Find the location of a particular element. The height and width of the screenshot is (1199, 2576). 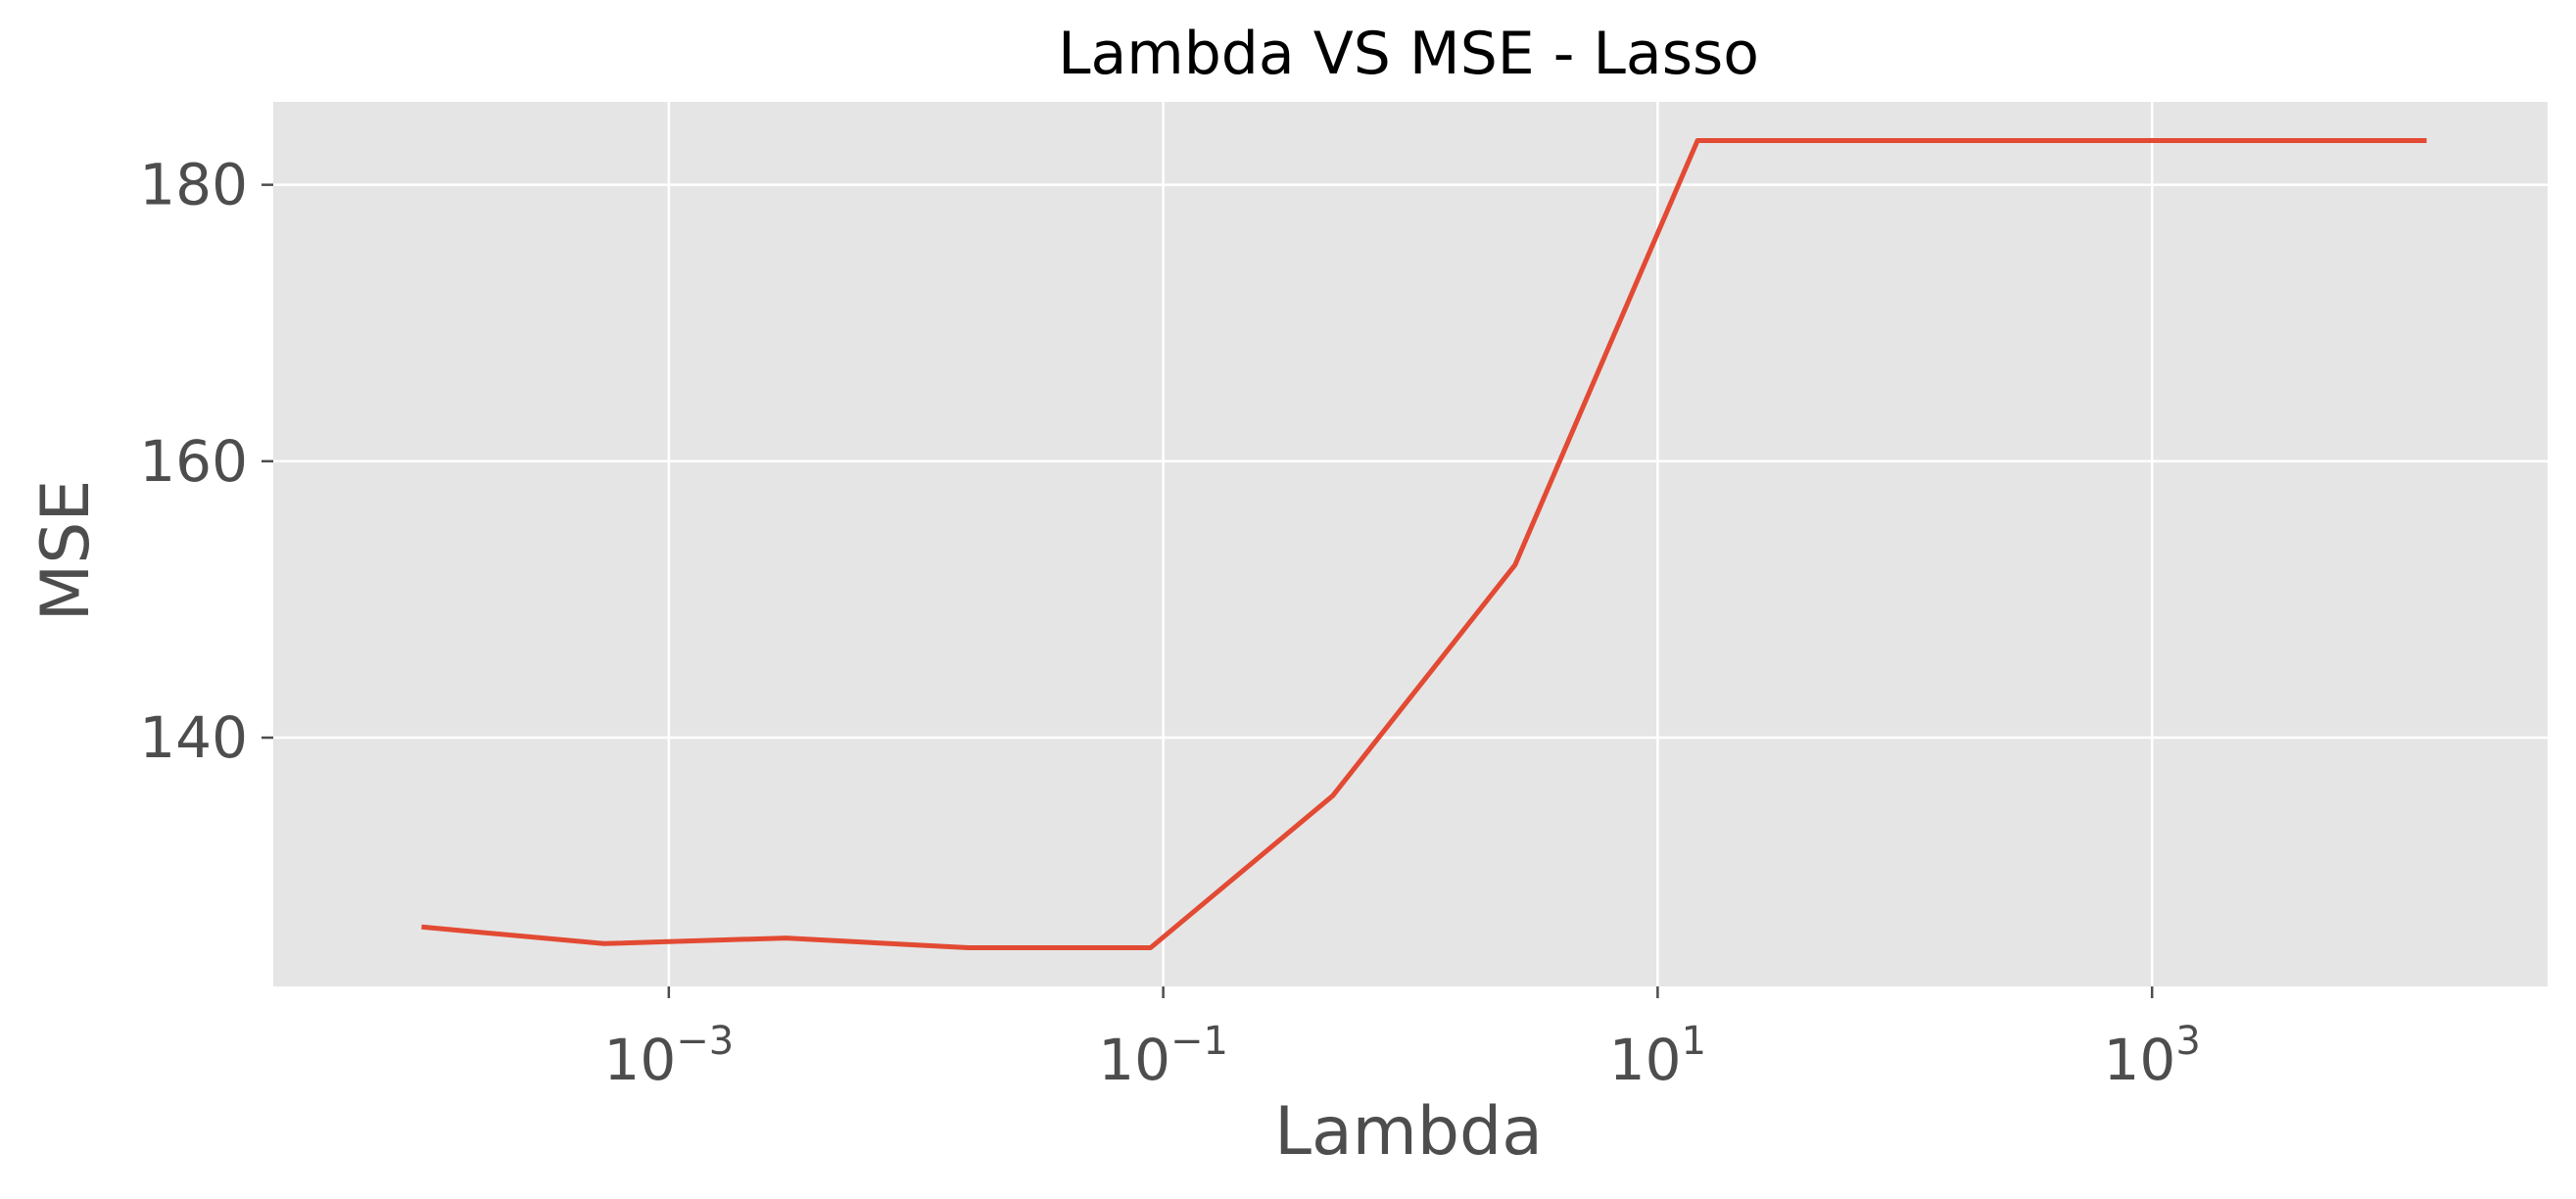

x-axis-label: Lambda is located at coordinates (1408, 1132).